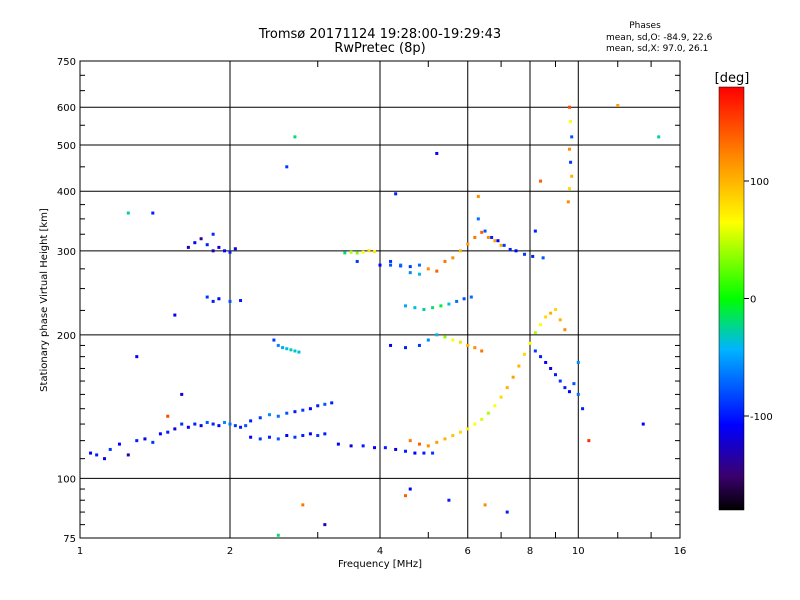  What do you see at coordinates (761, 417) in the screenshot?
I see `colorbar-tick-label: -100` at bounding box center [761, 417].